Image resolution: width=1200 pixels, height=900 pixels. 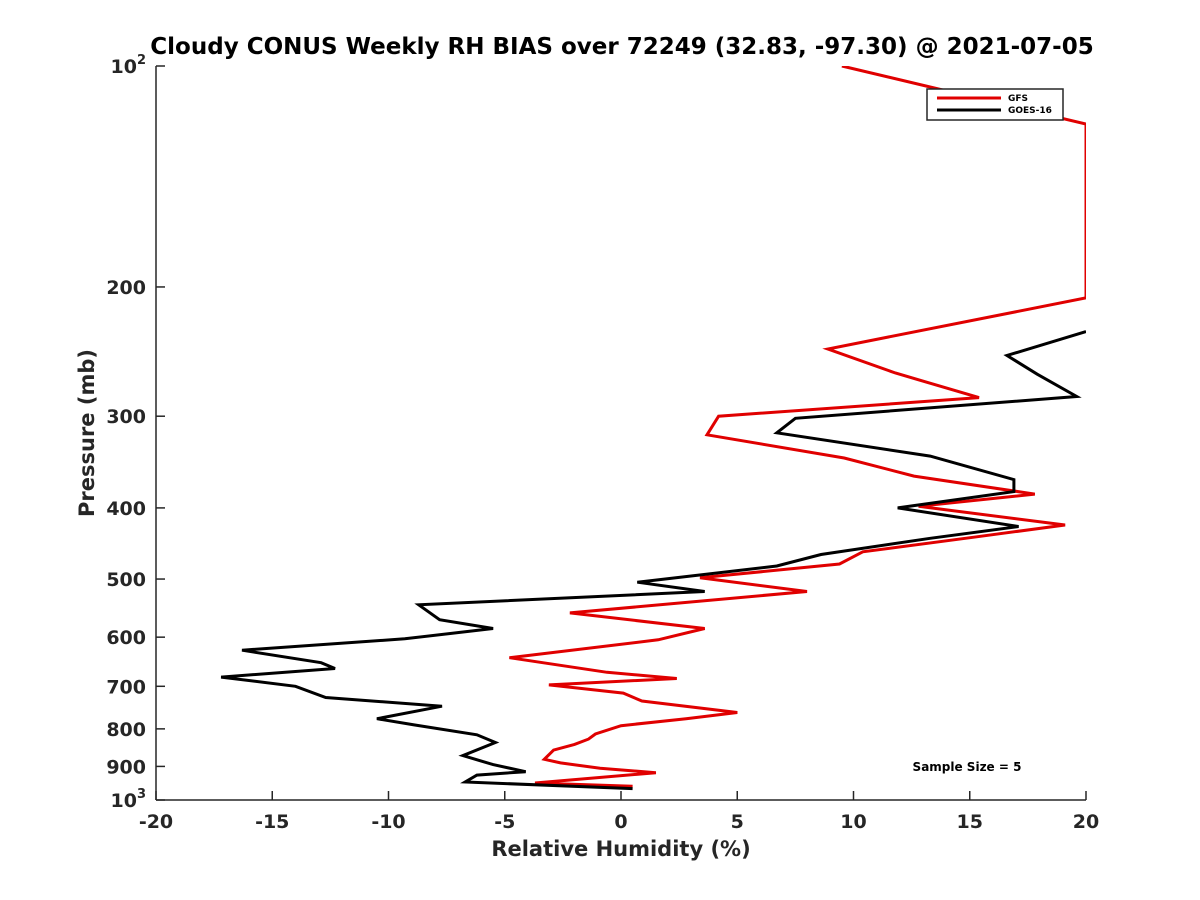 I want to click on x-tick-label: -15, so click(x=272, y=822).